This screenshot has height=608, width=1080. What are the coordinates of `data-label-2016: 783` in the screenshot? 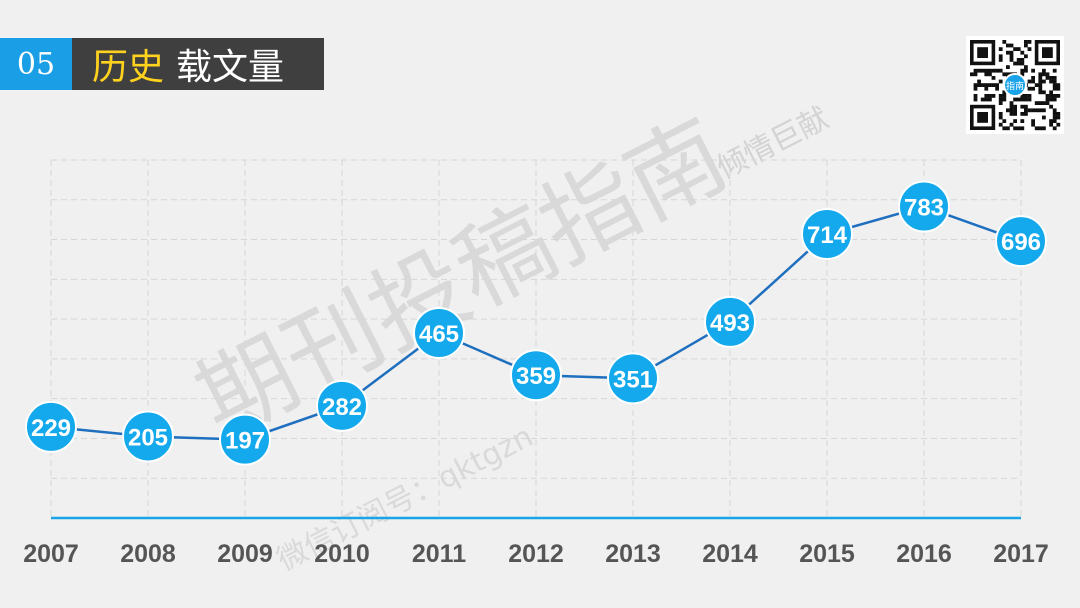 It's located at (924, 208).